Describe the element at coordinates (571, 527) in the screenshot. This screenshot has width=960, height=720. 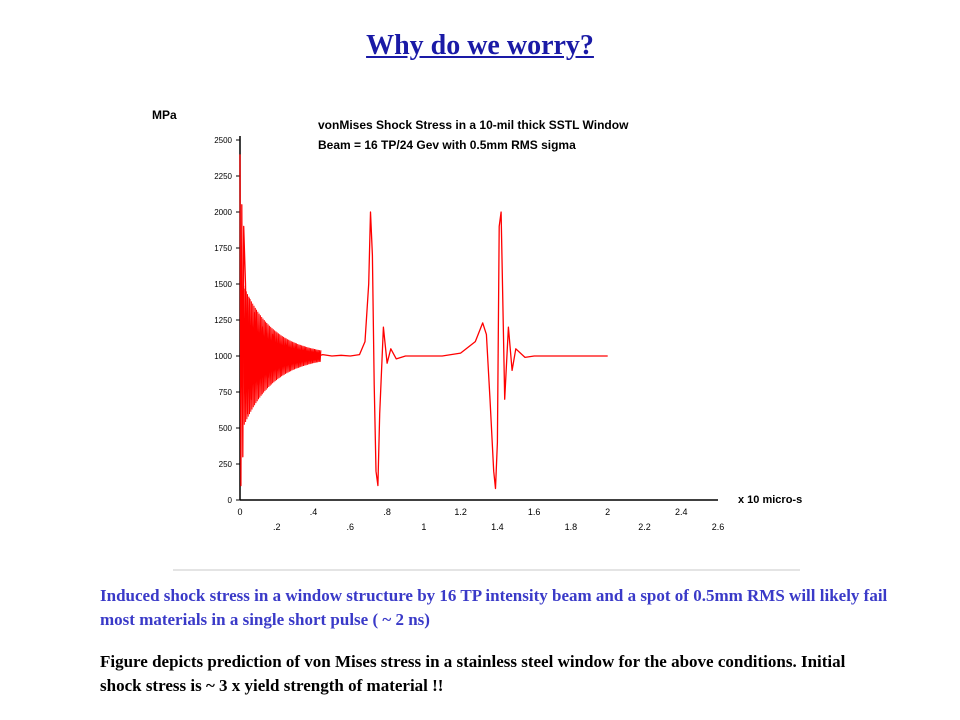
I see `x-tick-label-lower: 1.8` at that location.